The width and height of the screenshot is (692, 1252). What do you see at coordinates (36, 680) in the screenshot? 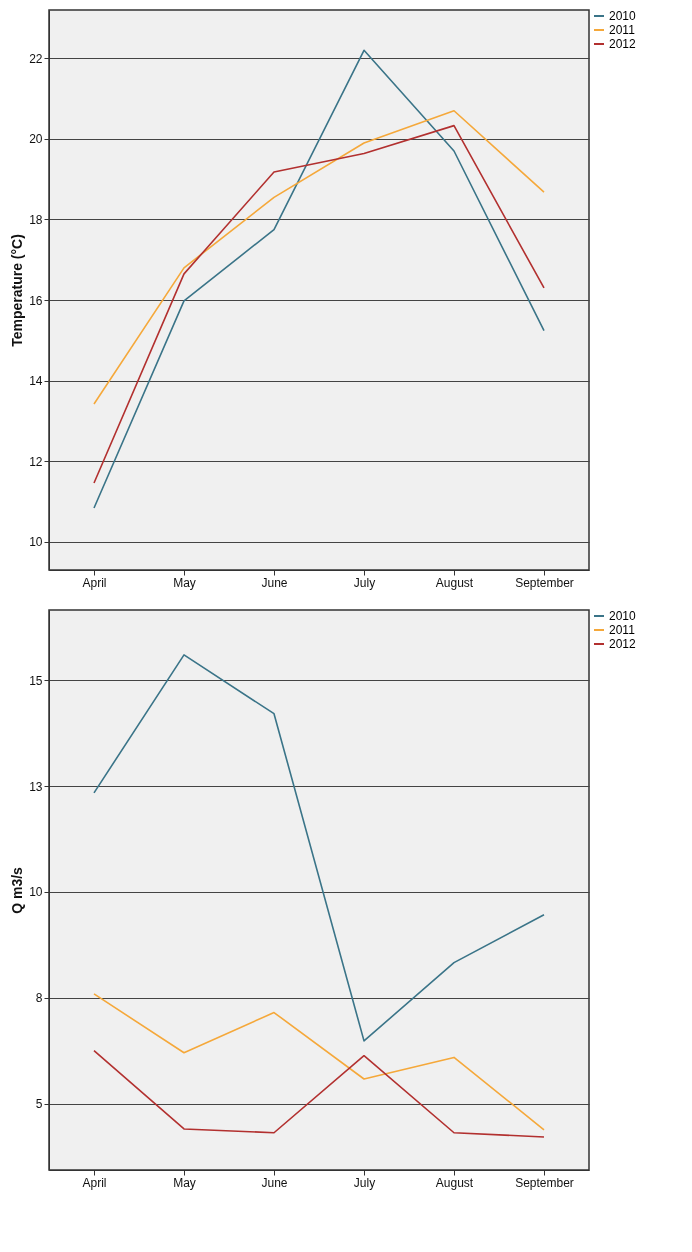
I see `y-tick-label: 15` at bounding box center [36, 680].